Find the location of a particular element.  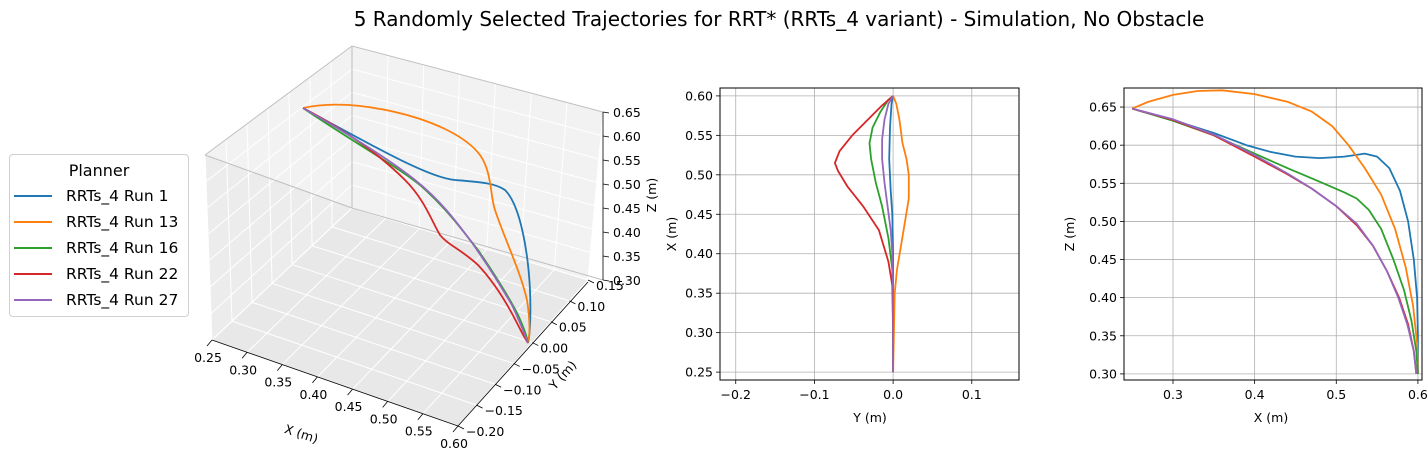

x-axis-label-3d: X (m) is located at coordinates (301, 433).